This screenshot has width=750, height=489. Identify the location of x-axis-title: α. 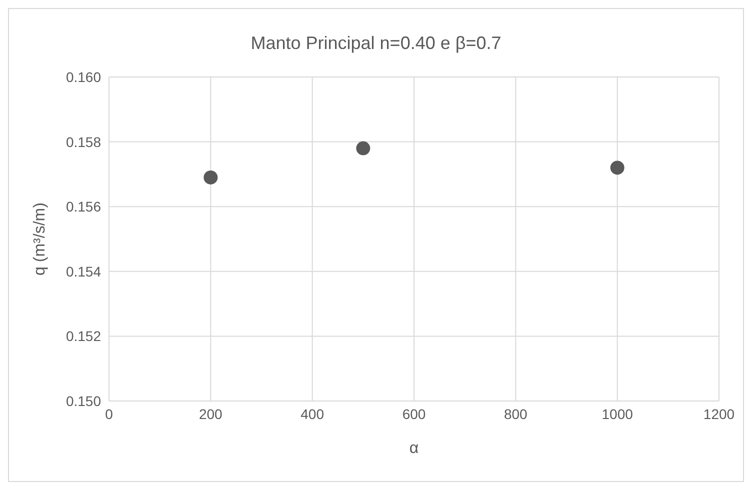
(414, 448).